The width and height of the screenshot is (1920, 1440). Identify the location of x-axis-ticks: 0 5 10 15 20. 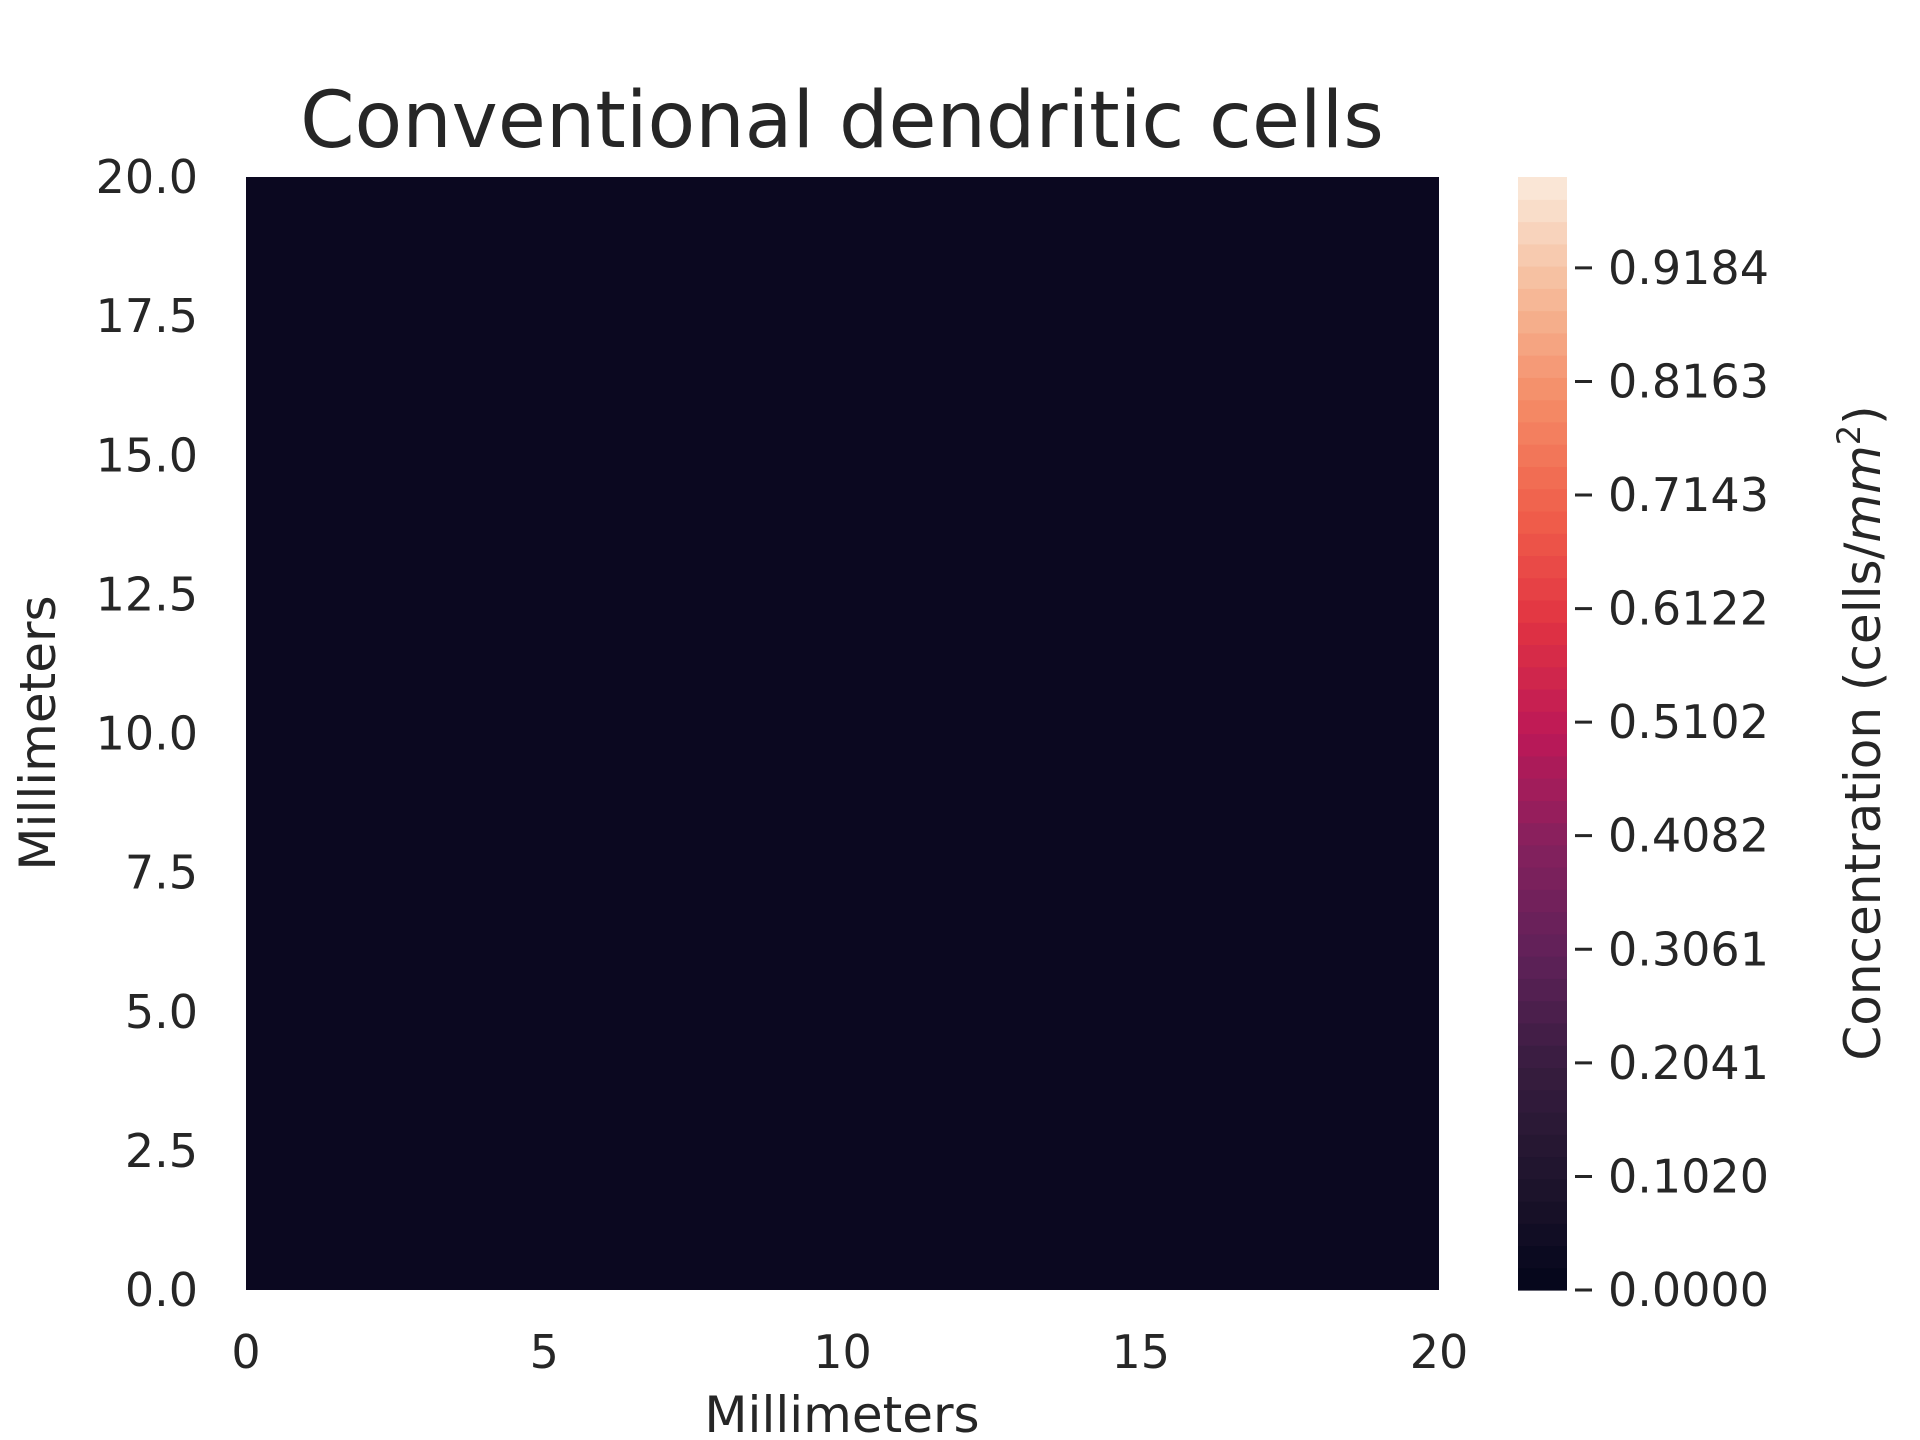
(849, 1352).